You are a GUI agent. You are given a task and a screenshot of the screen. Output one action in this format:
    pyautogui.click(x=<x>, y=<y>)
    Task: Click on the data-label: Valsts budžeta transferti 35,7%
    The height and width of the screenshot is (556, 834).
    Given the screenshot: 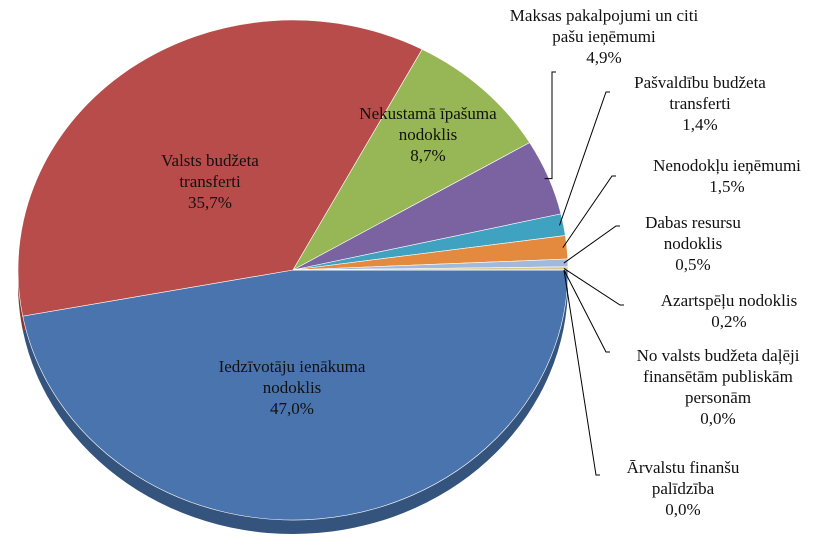 What is the action you would take?
    pyautogui.click(x=210, y=181)
    